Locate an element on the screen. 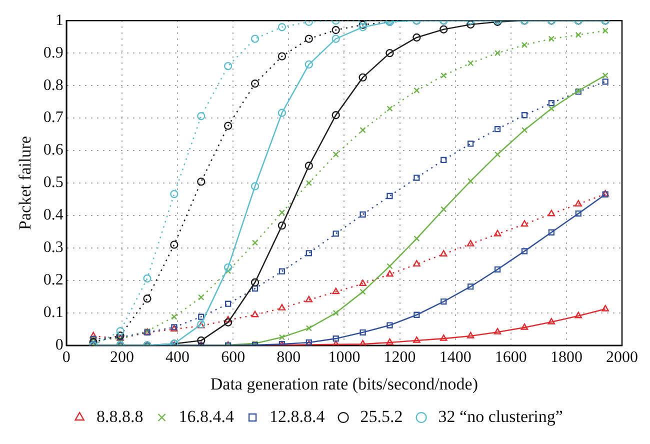  x-tick-label: 600 is located at coordinates (233, 357).